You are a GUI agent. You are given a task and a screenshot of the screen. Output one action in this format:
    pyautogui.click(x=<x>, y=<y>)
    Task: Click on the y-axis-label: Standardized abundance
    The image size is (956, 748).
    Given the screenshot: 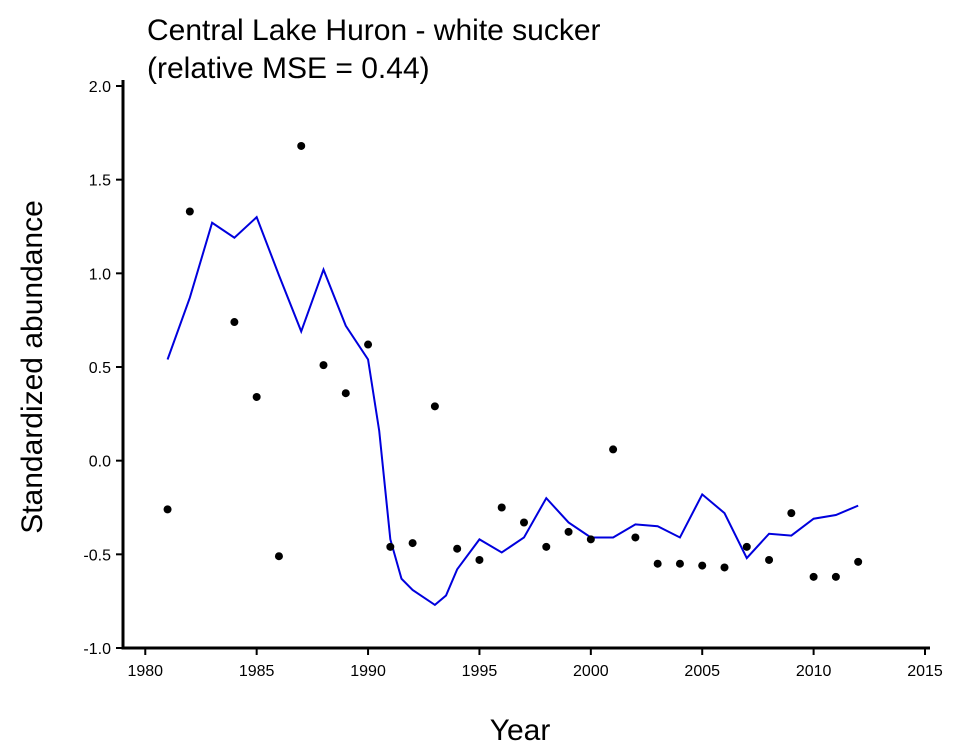 What is the action you would take?
    pyautogui.click(x=32, y=367)
    